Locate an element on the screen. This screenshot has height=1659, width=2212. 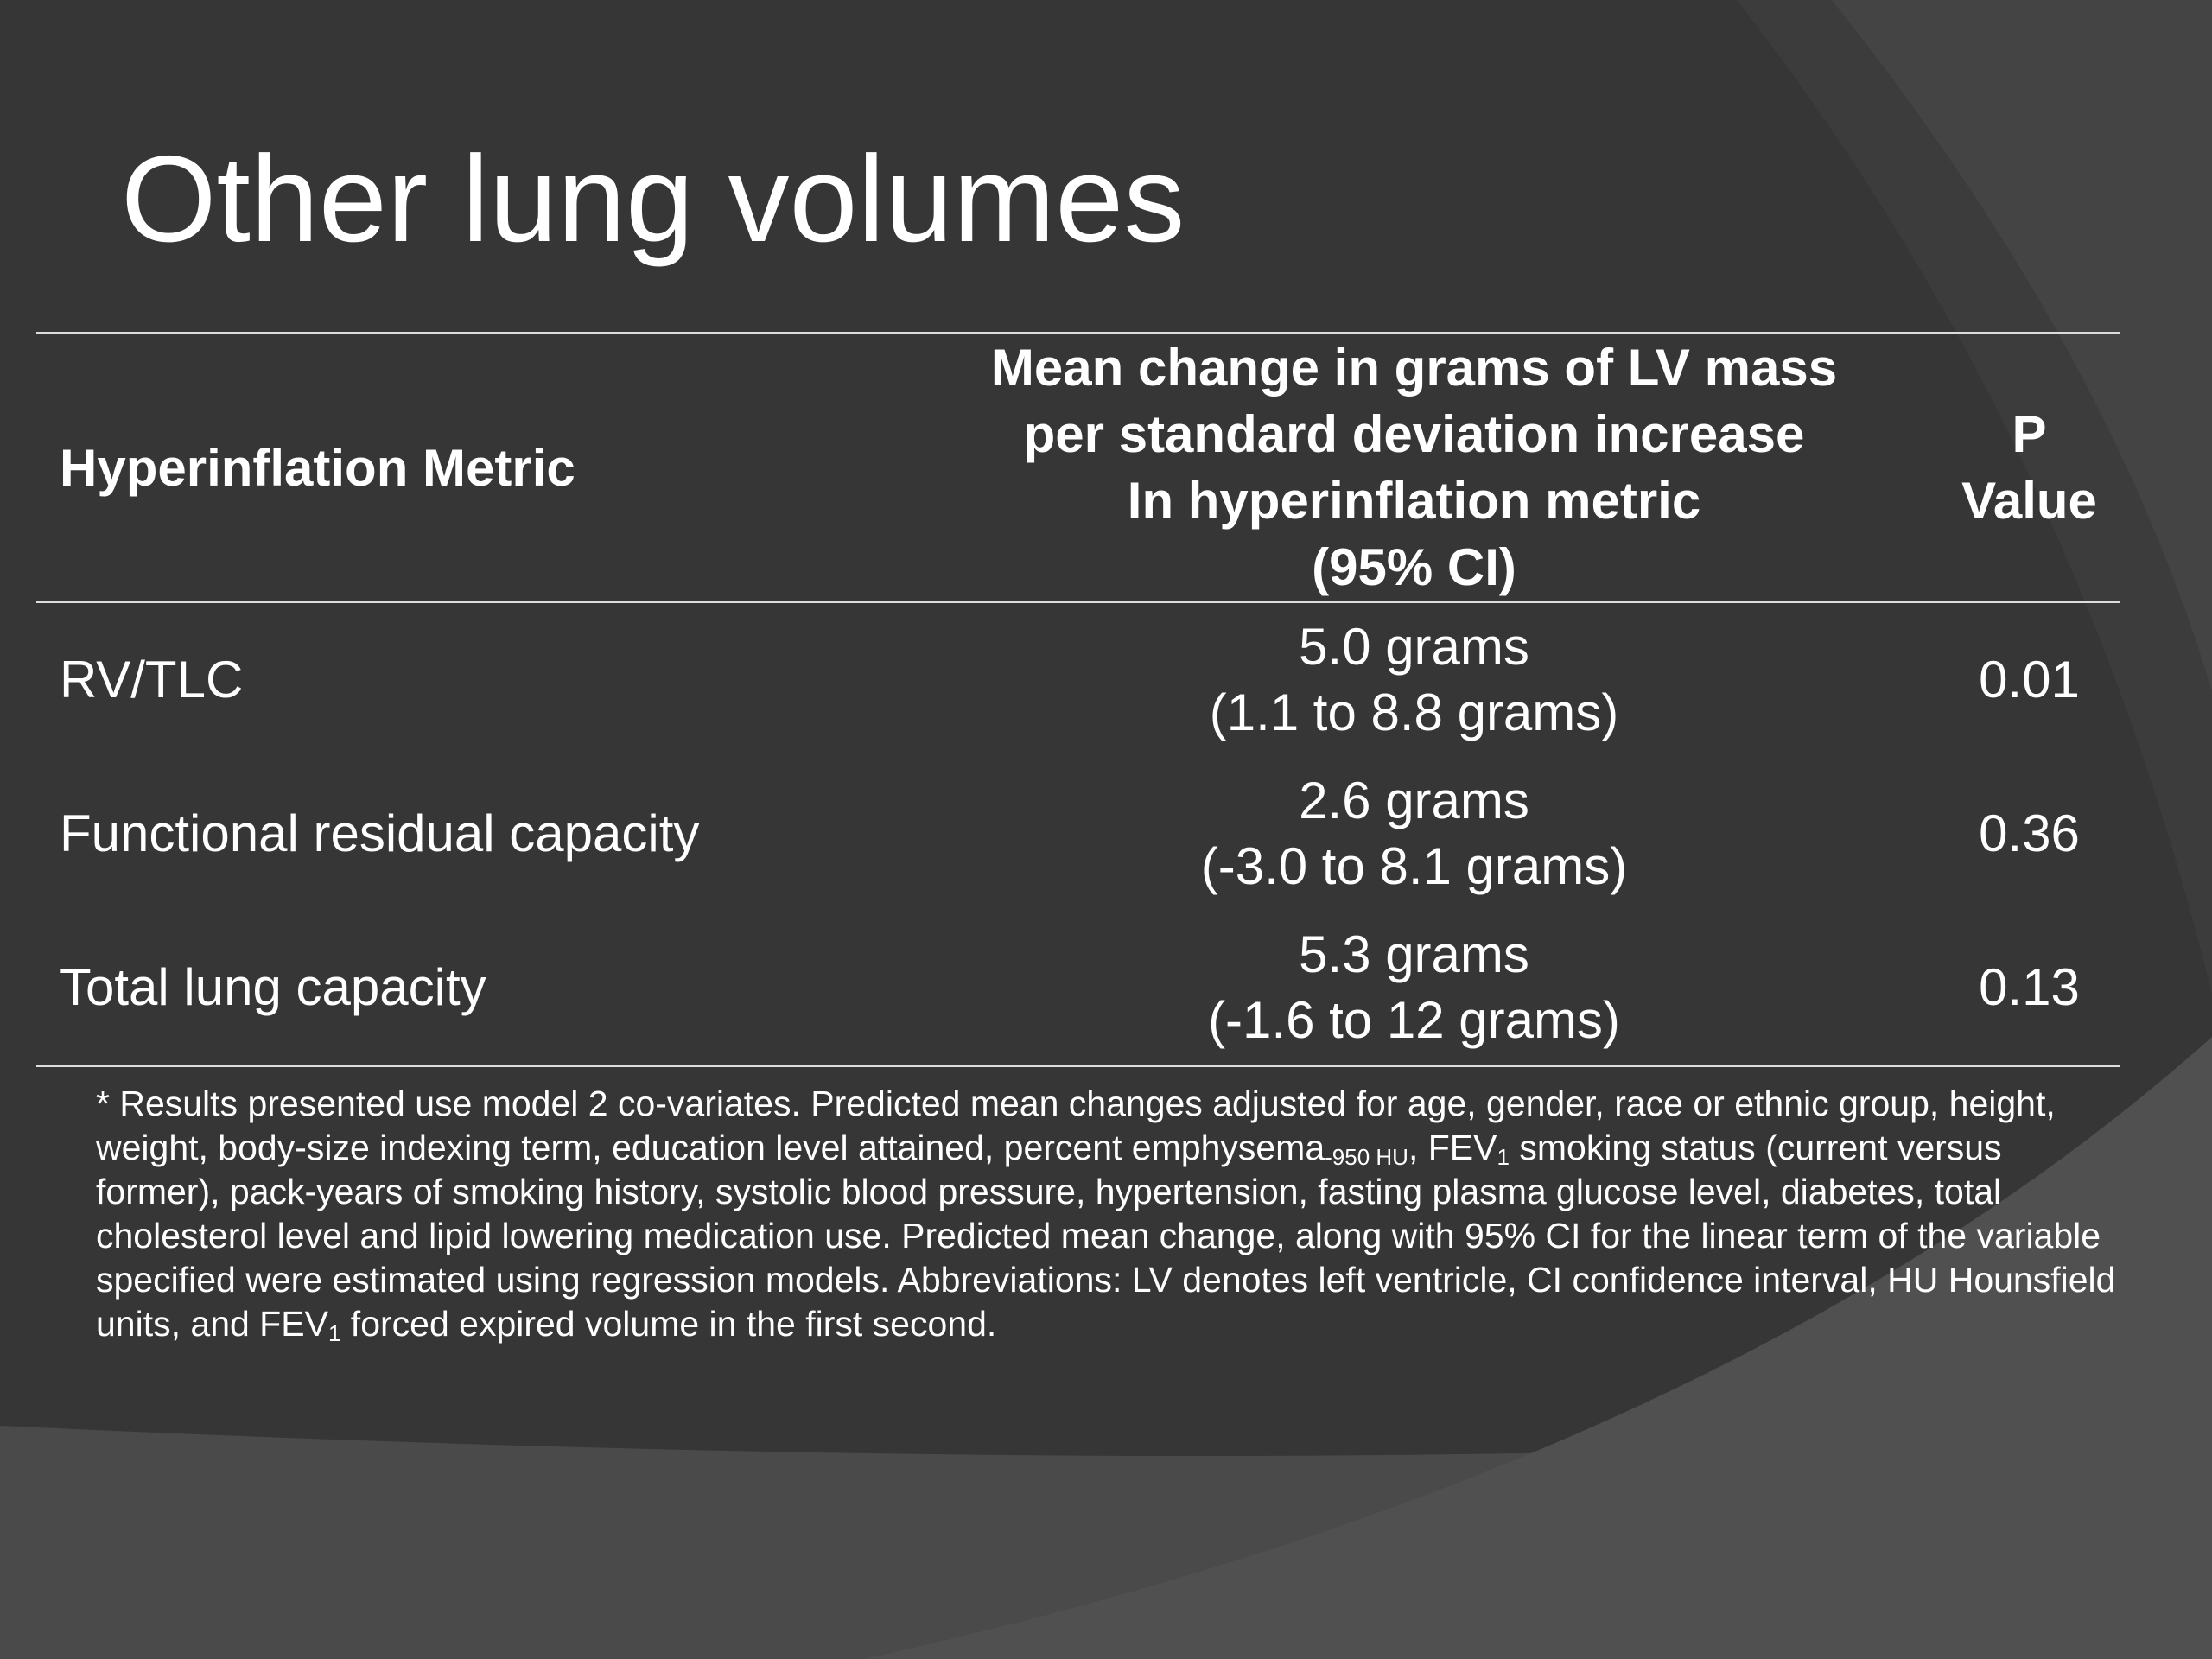
table-cell-line: 5.3 grams is located at coordinates (1414, 955).